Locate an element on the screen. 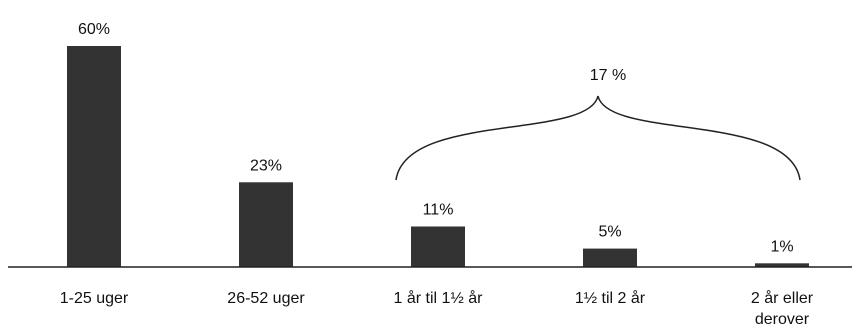  value-label-4: 5% is located at coordinates (609, 232).